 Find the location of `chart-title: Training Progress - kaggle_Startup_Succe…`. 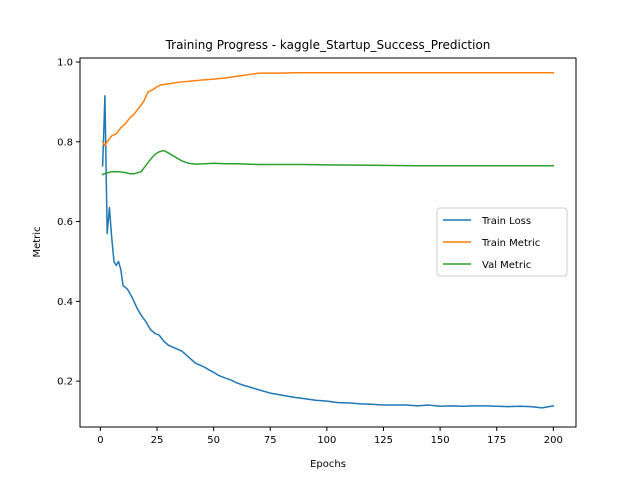

chart-title: Training Progress - kaggle_Startup_Succe… is located at coordinates (328, 45).